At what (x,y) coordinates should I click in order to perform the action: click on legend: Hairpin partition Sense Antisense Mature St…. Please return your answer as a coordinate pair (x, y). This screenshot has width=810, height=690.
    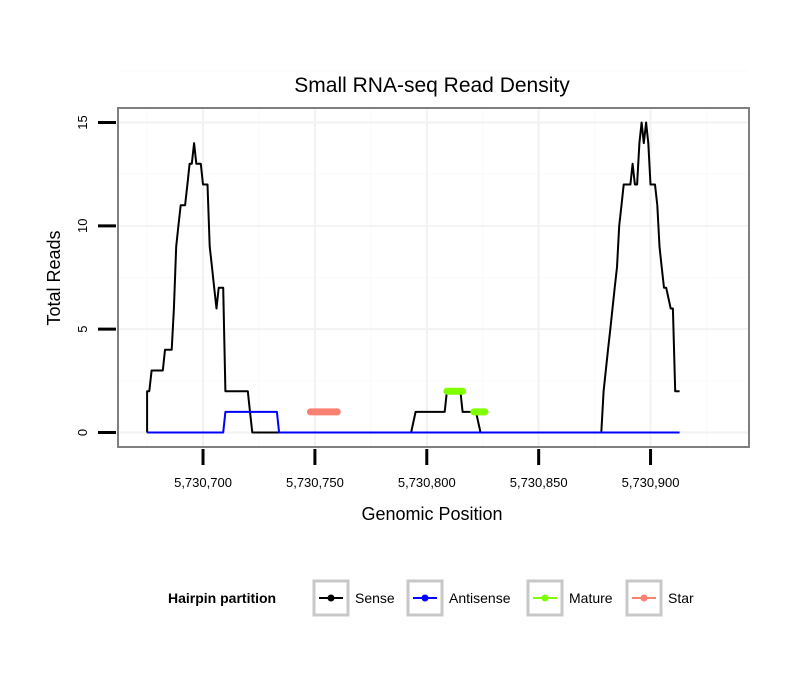
    Looking at the image, I should click on (431, 598).